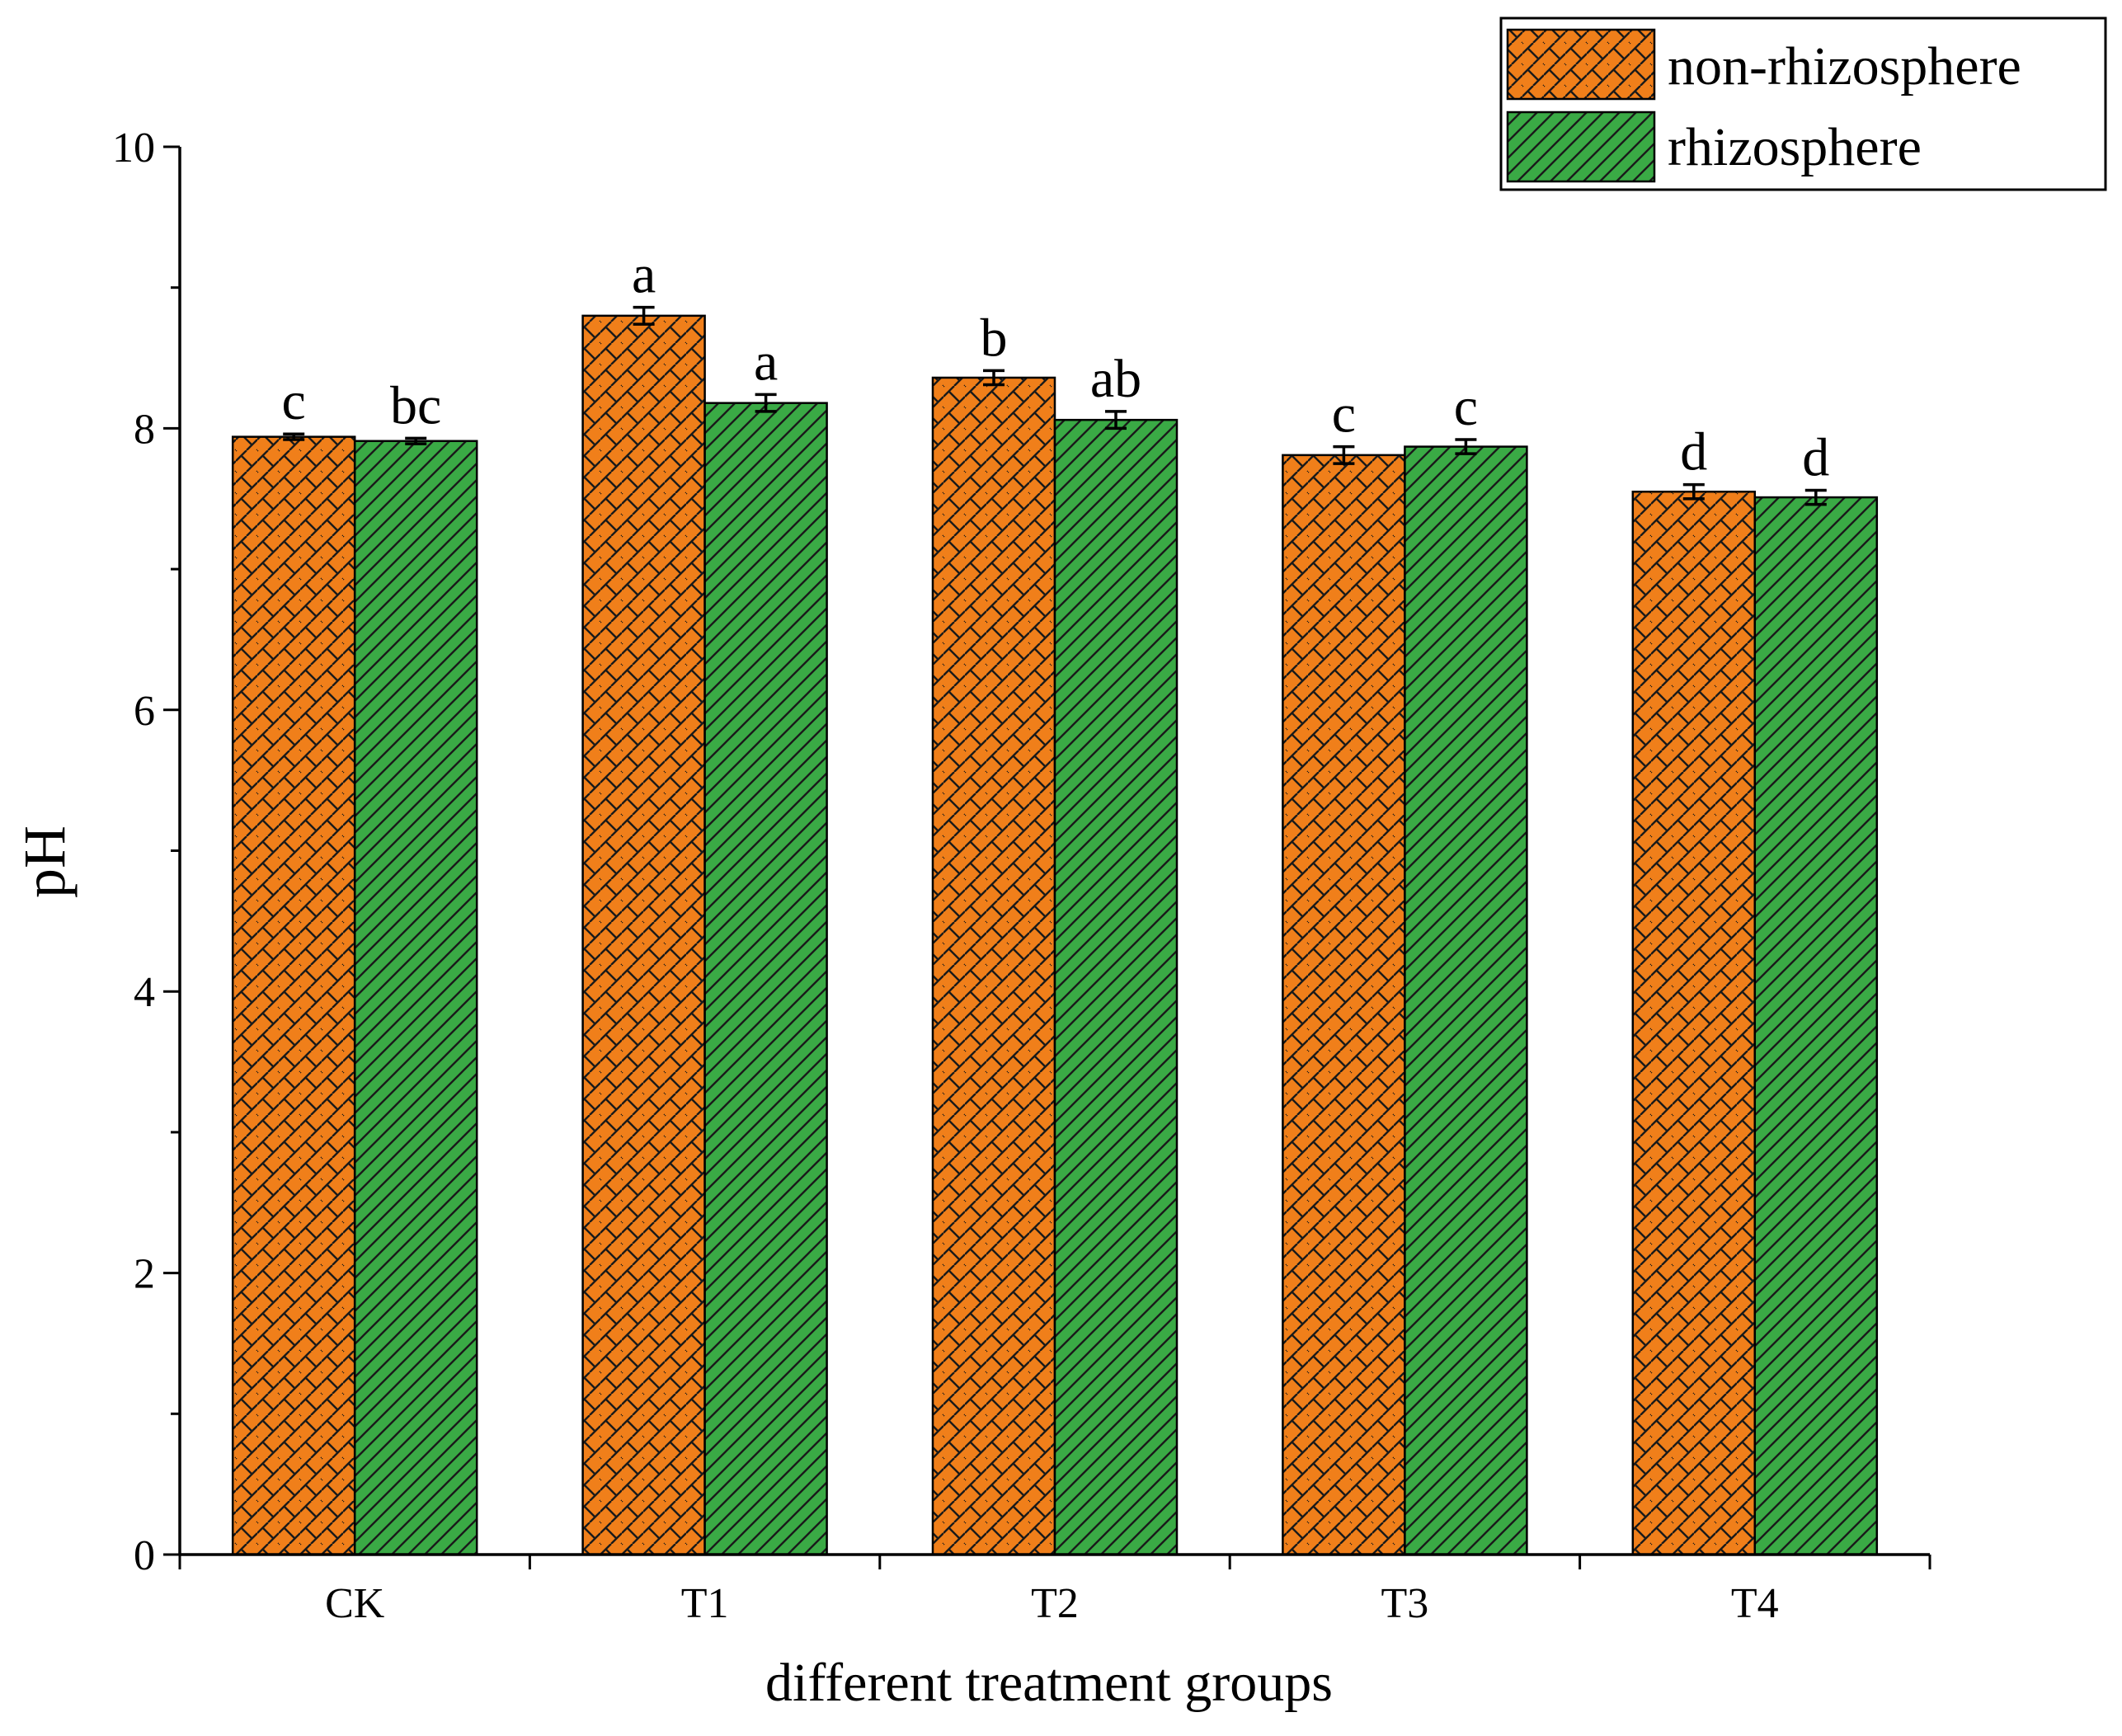 This screenshot has width=2122, height=1736. I want to click on y-tick-label: 8, so click(144, 429).